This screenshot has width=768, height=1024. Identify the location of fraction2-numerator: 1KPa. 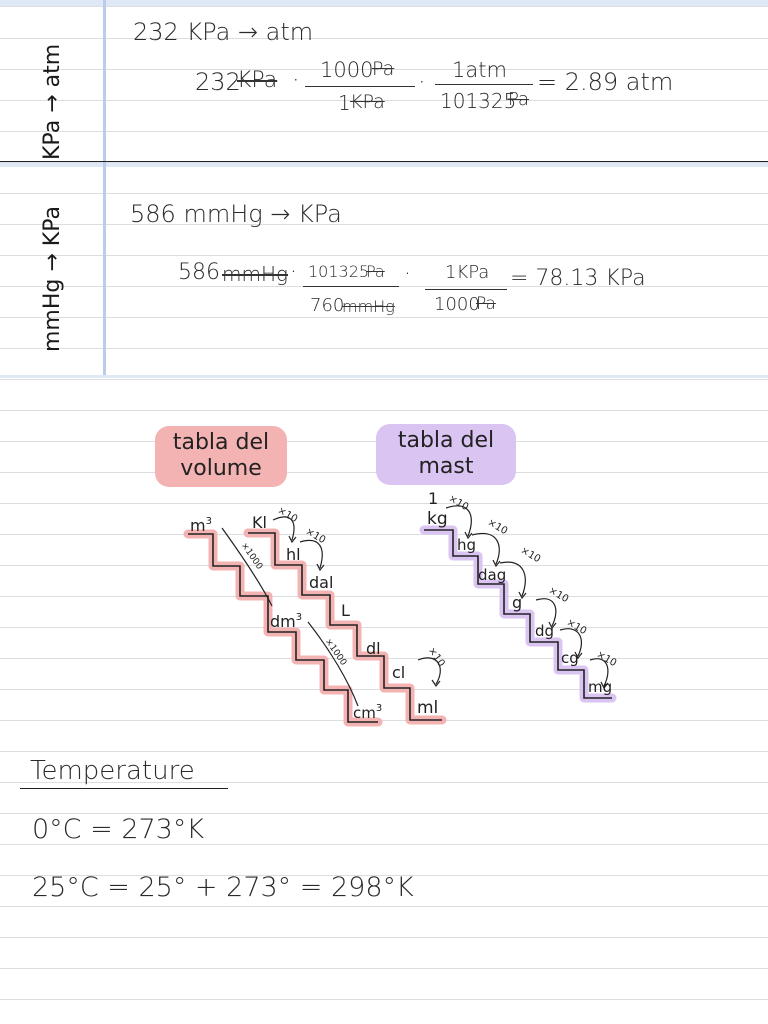
(467, 272).